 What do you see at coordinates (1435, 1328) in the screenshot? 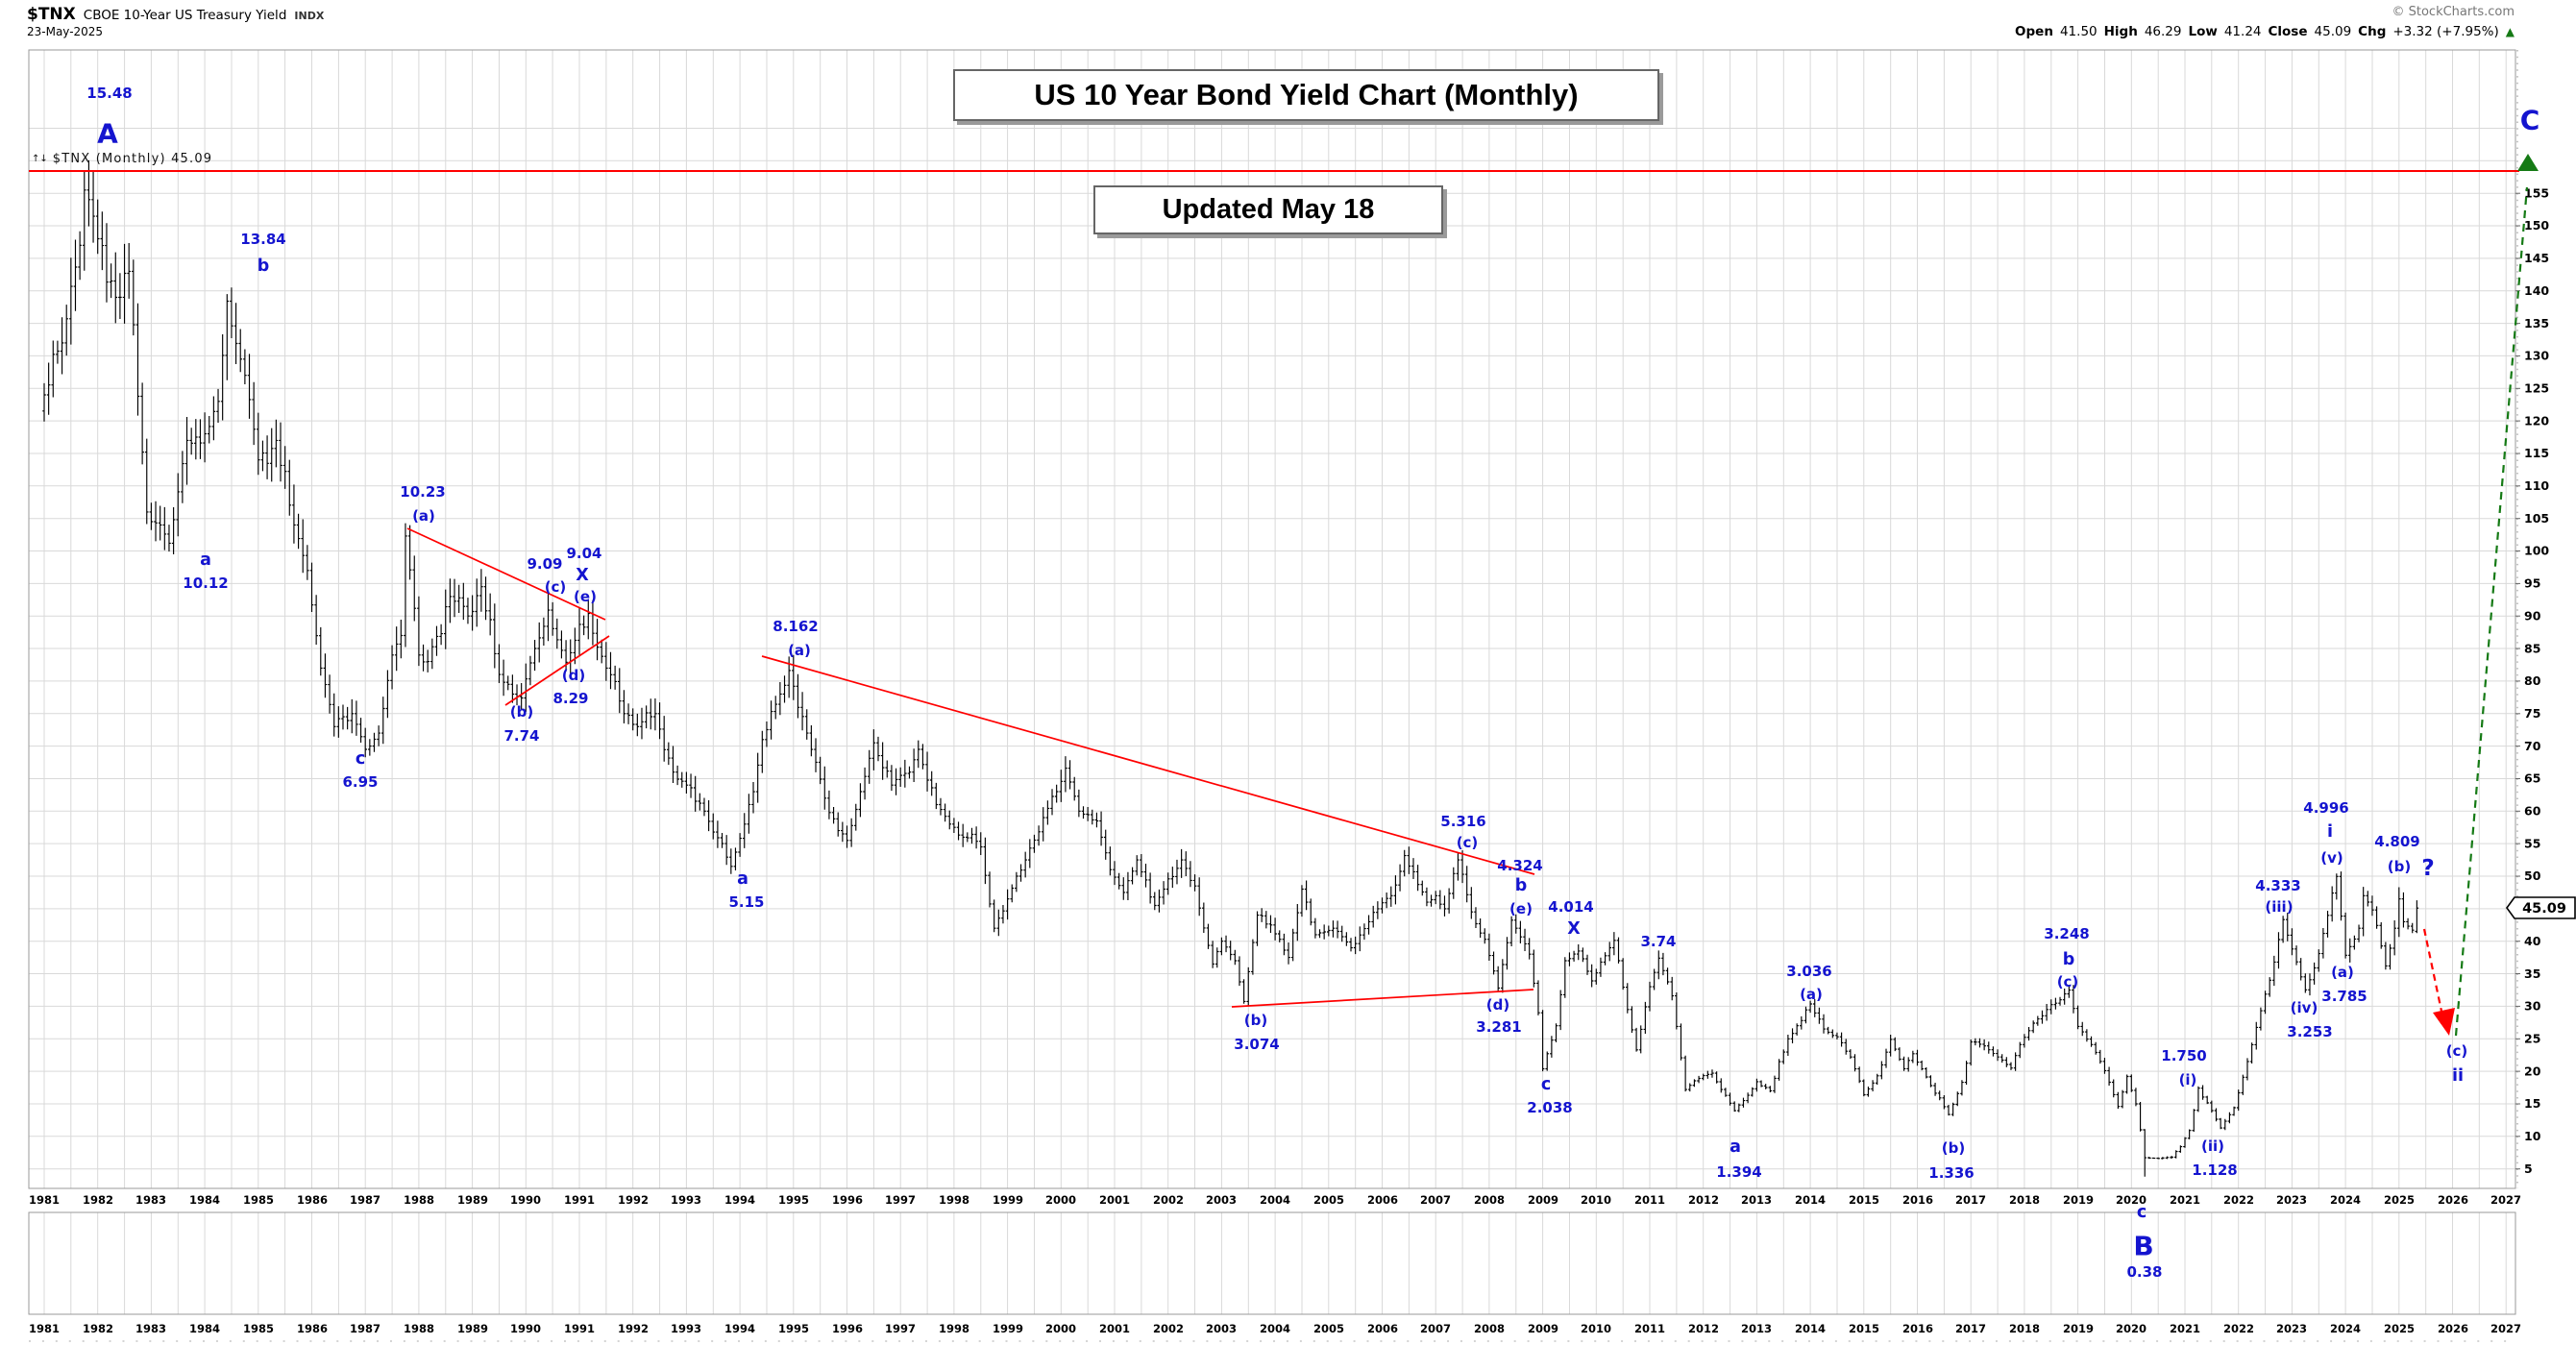
I see `year-tick-label: 2007` at bounding box center [1435, 1328].